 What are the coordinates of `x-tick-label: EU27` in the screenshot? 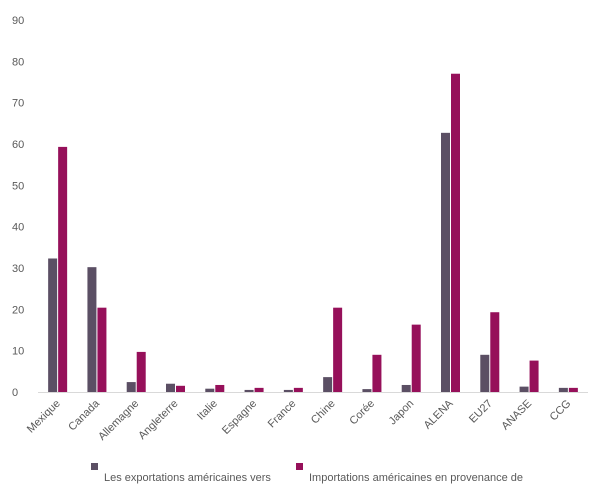 It's located at (481, 412).